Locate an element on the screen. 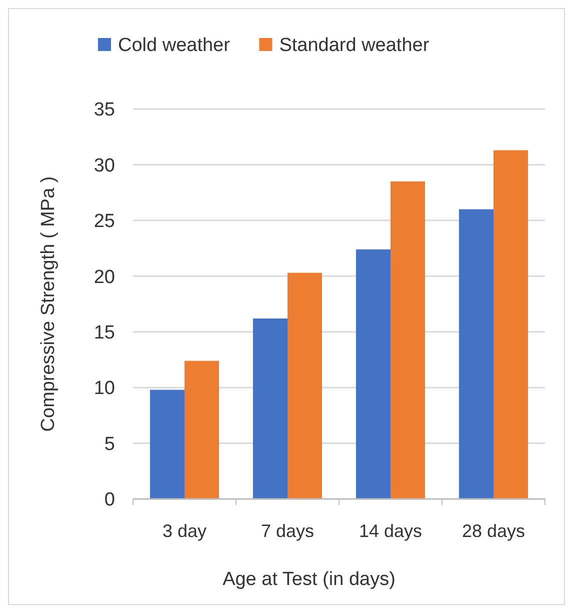  y-tick-label: 30 is located at coordinates (104, 165).